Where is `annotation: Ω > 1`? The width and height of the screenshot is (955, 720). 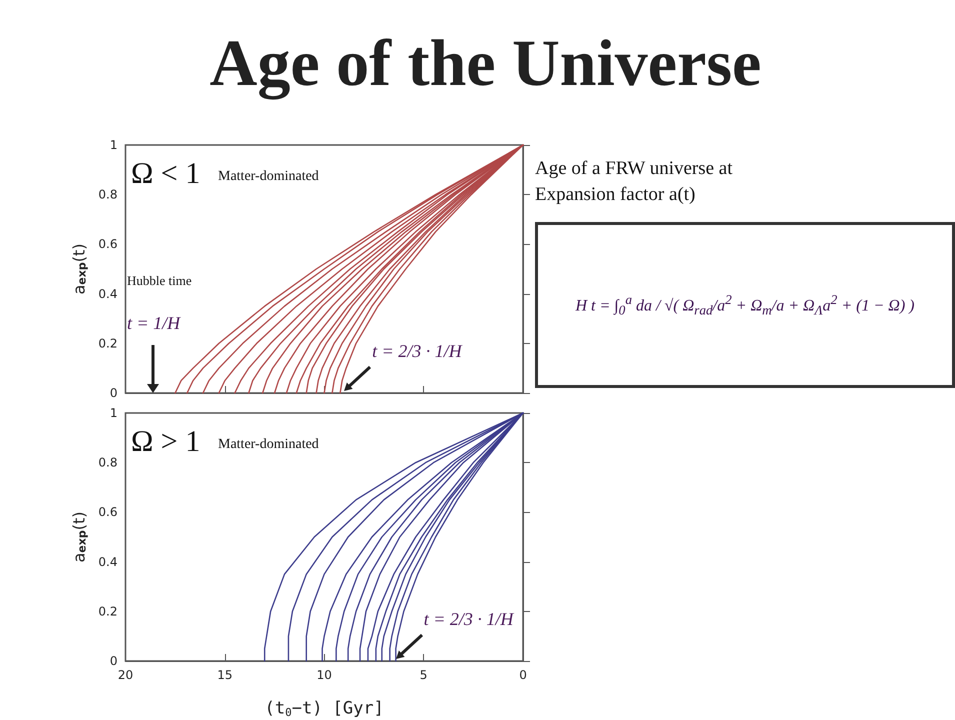
annotation: Ω > 1 is located at coordinates (165, 442).